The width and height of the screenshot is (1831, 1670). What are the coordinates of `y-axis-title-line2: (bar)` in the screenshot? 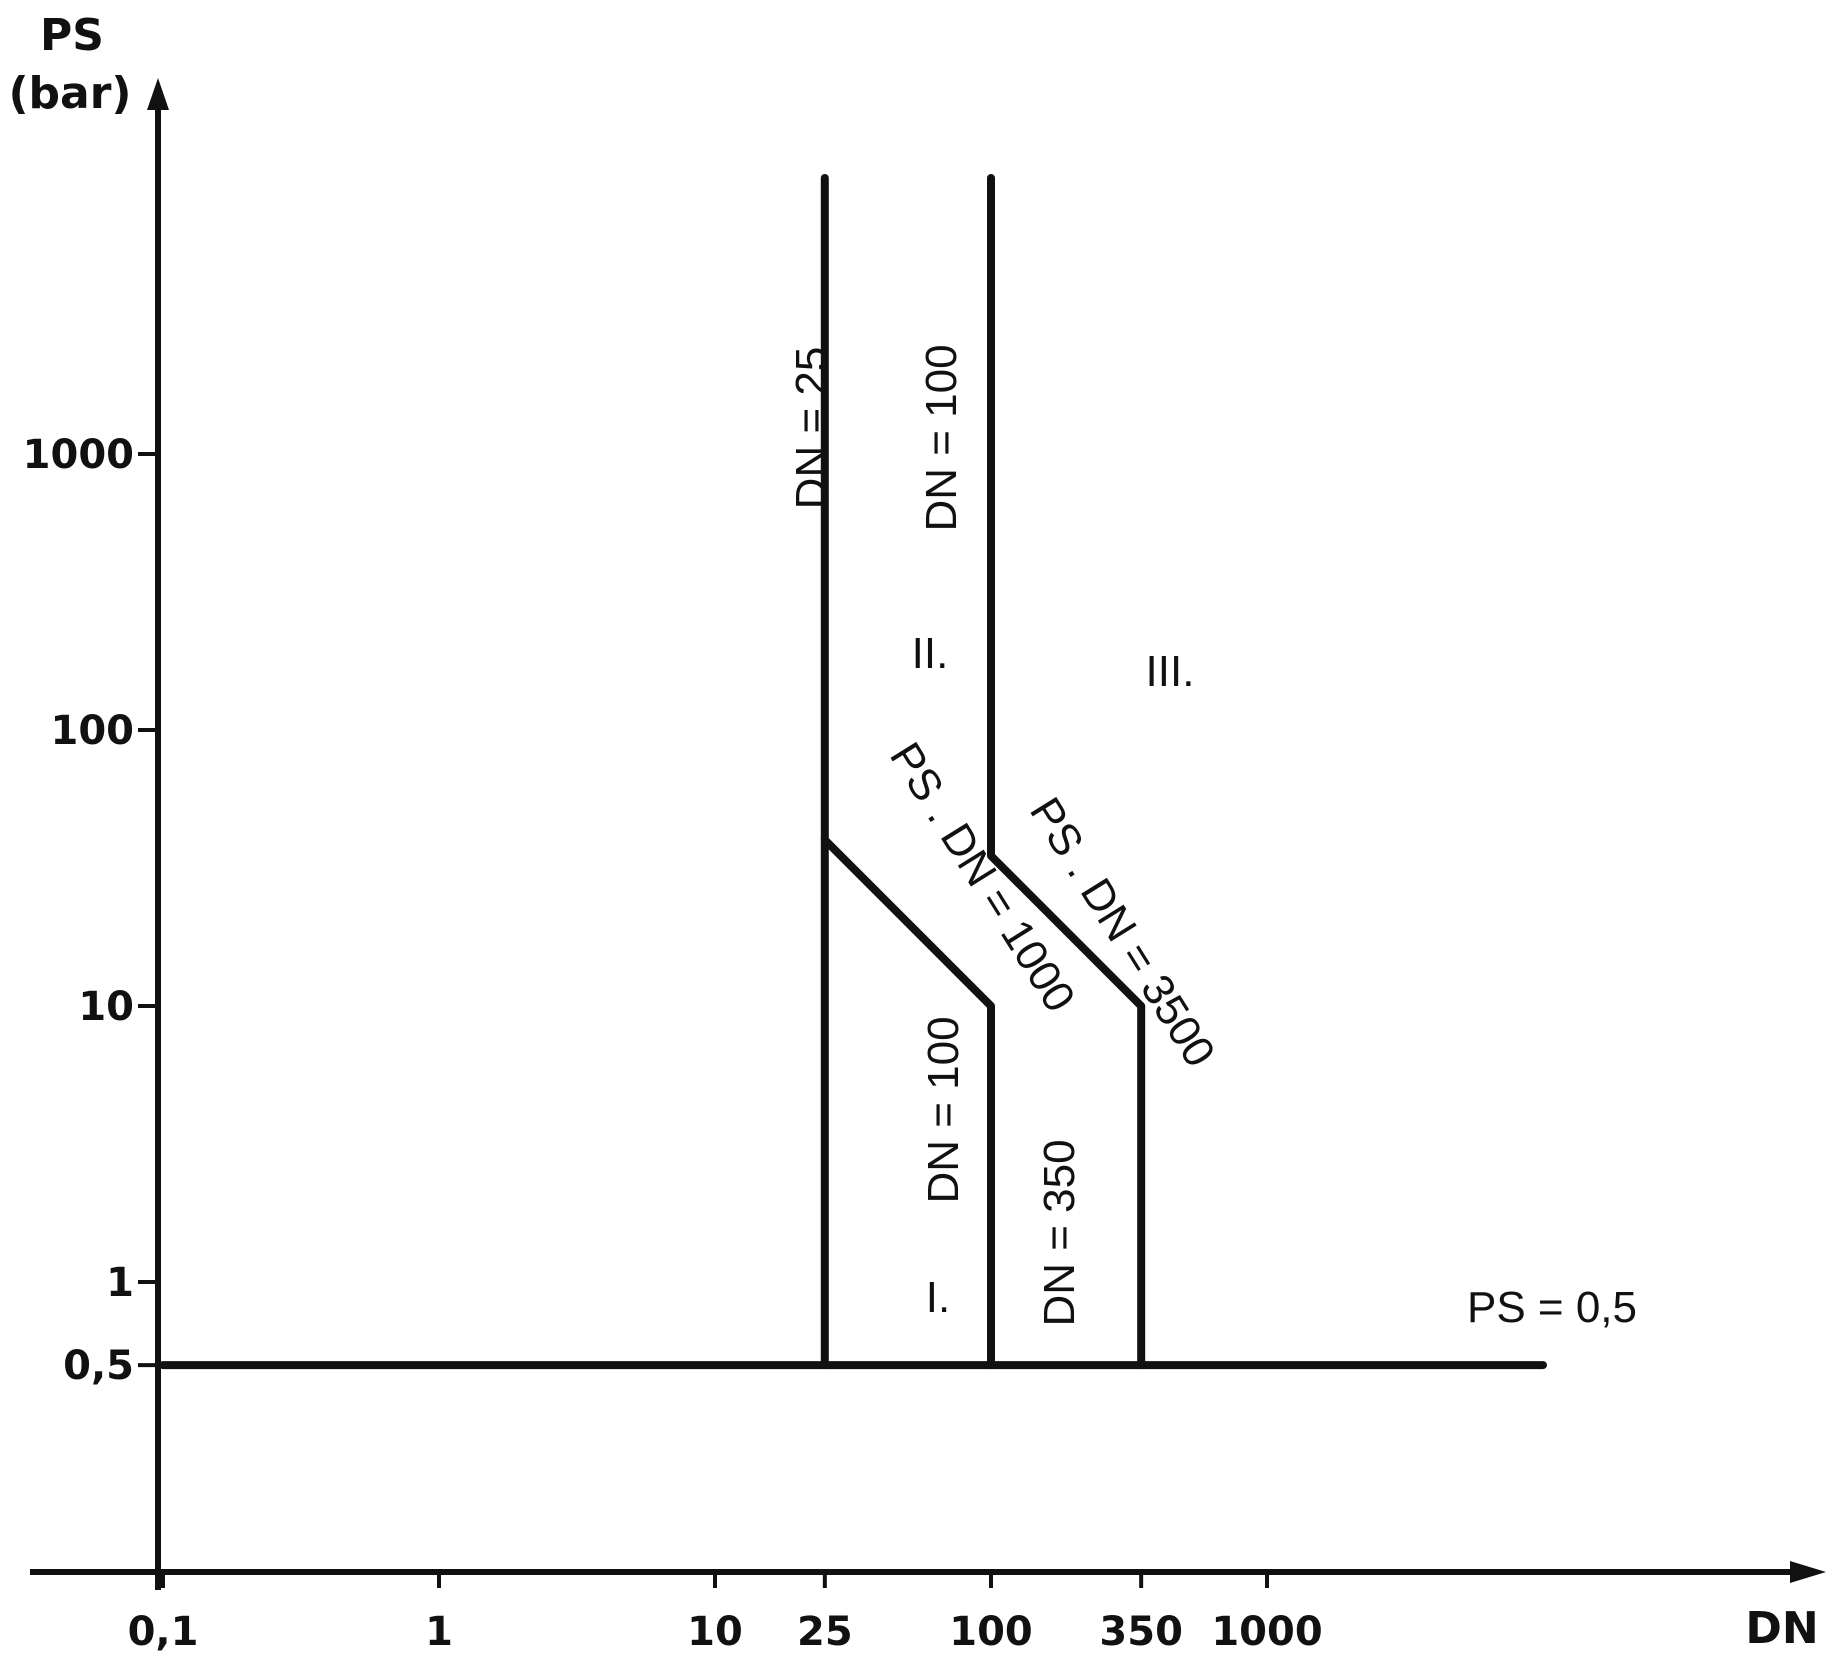 It's located at (69, 93).